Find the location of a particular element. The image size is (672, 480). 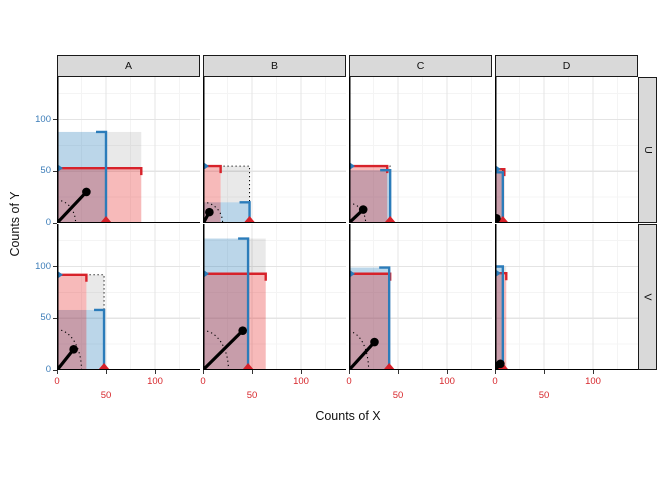

facet-strip-label: B is located at coordinates (274, 66).